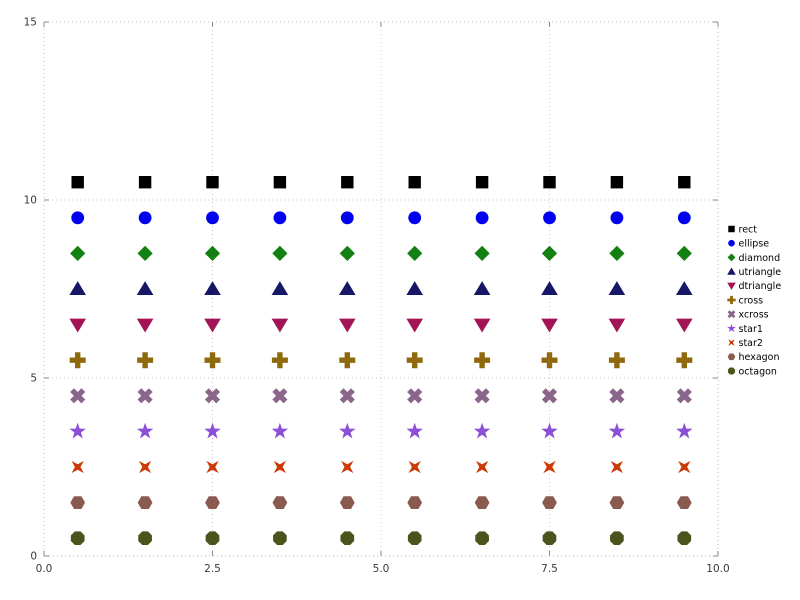  Describe the element at coordinates (381, 182) in the screenshot. I see `series-rect` at that location.